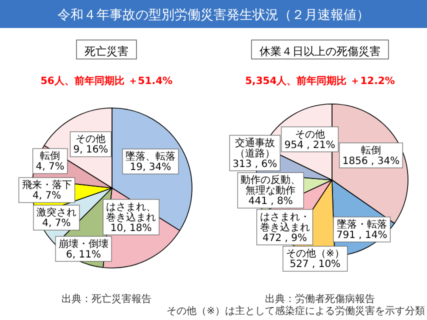 The image size is (427, 320). I want to click on data-label: 313 , 6%, so click(255, 164).